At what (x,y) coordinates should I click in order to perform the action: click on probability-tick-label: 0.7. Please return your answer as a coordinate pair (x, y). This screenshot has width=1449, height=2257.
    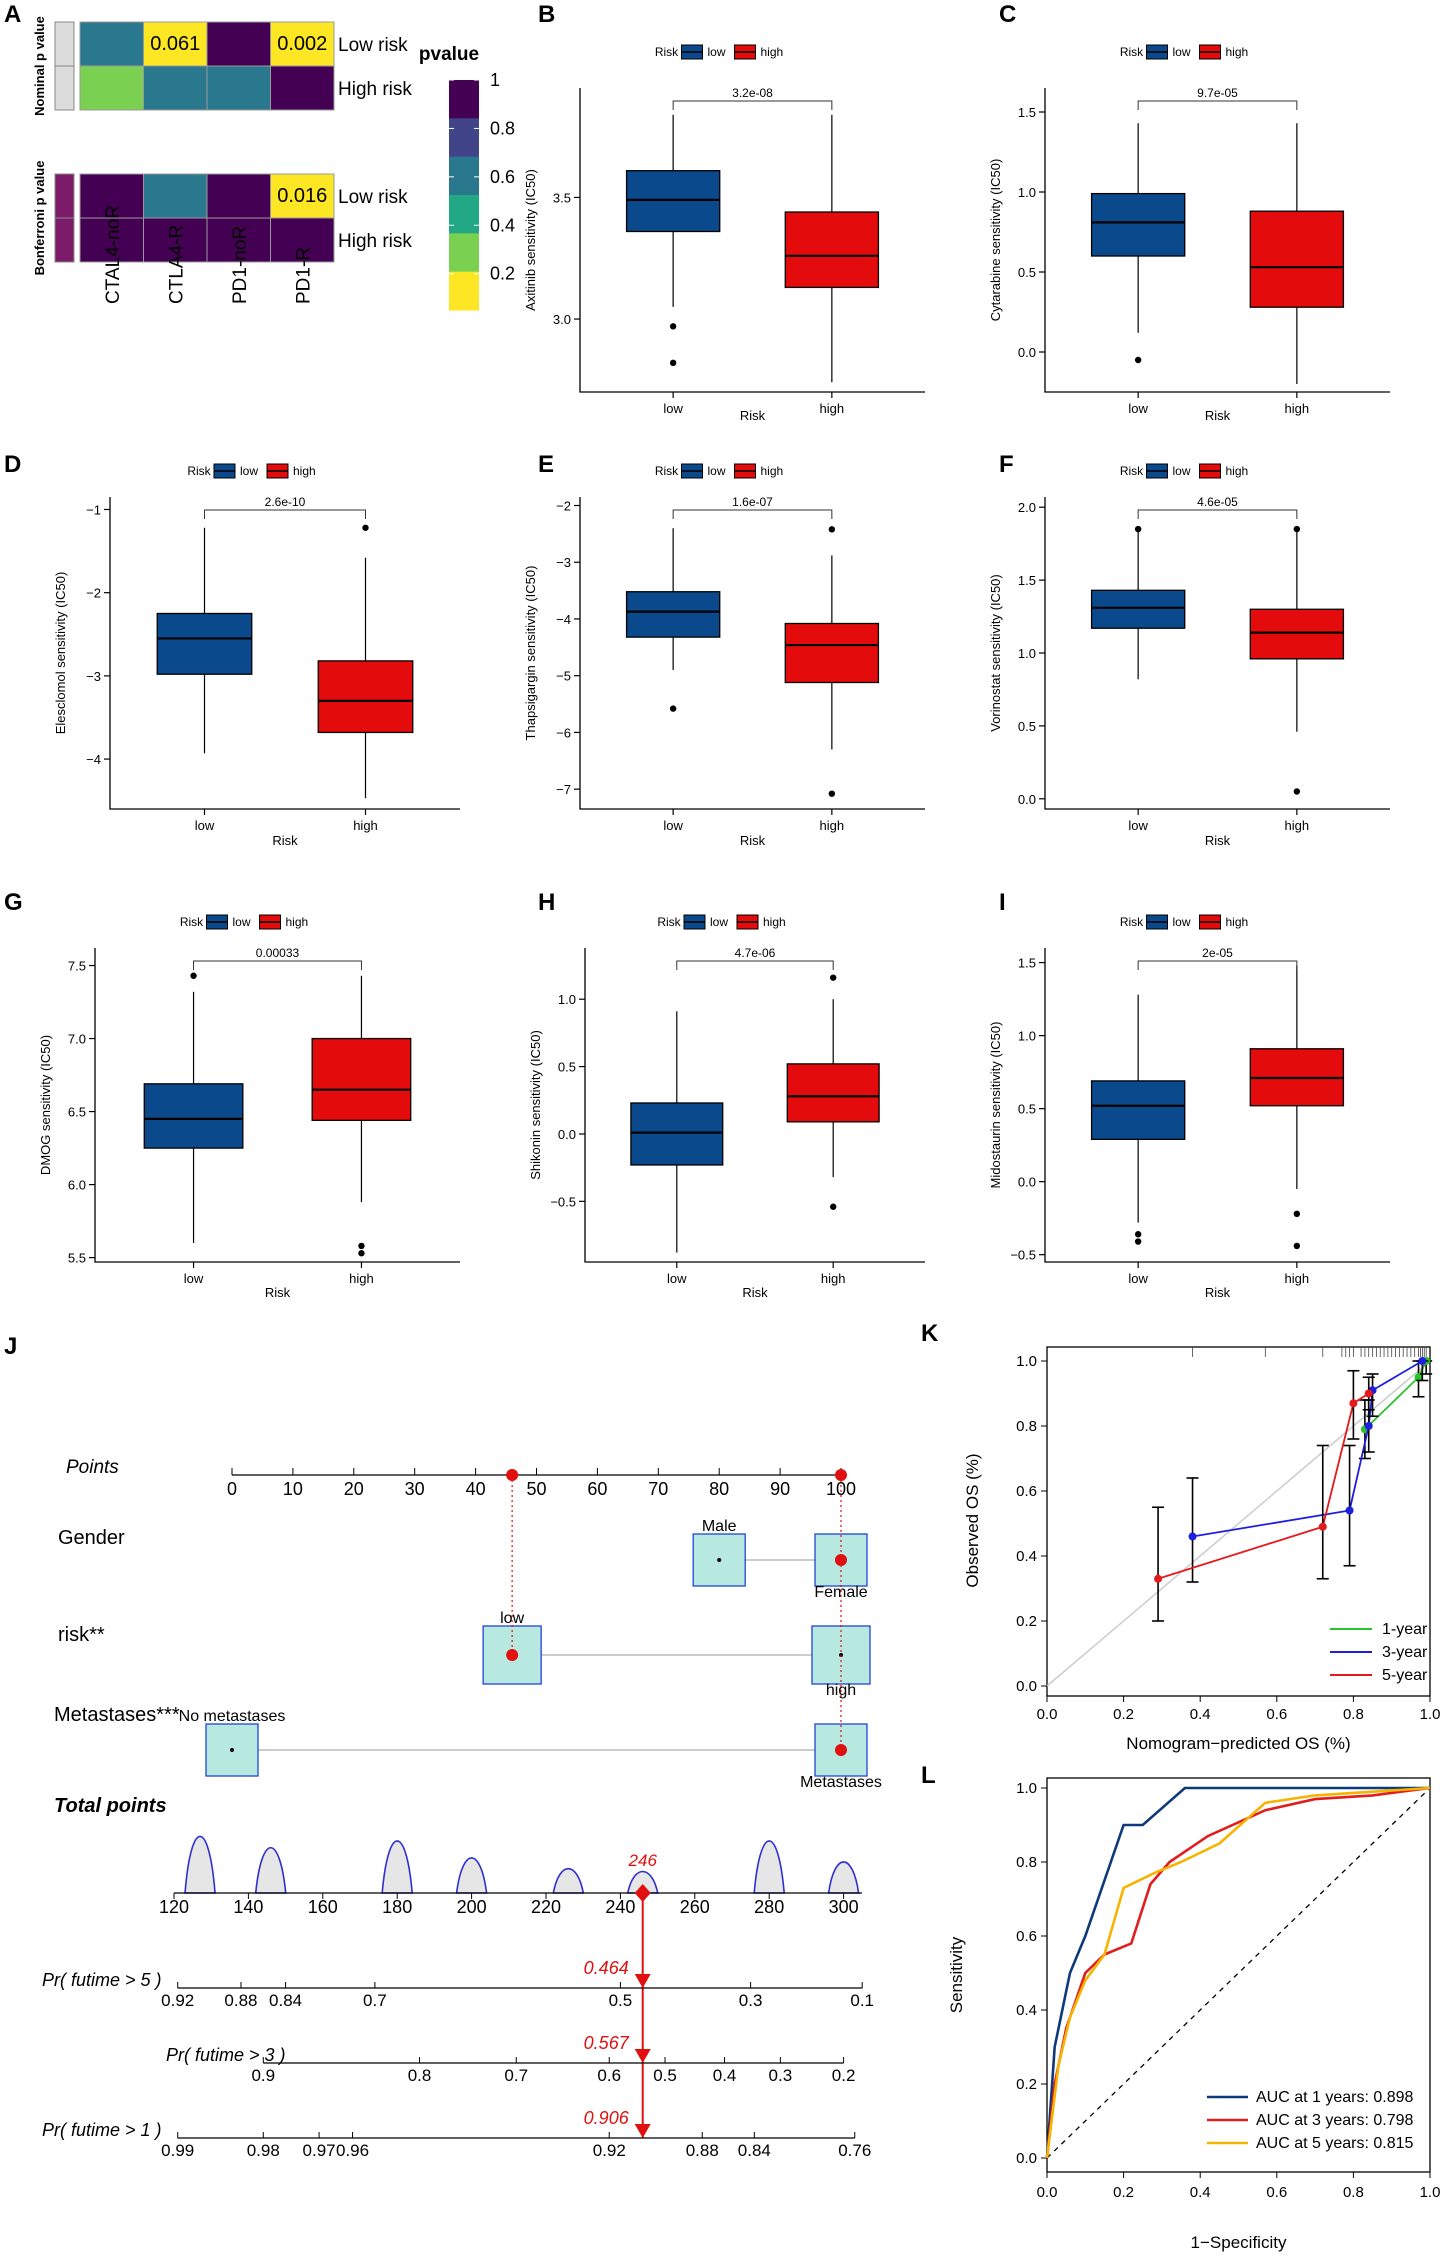
    Looking at the image, I should click on (375, 2000).